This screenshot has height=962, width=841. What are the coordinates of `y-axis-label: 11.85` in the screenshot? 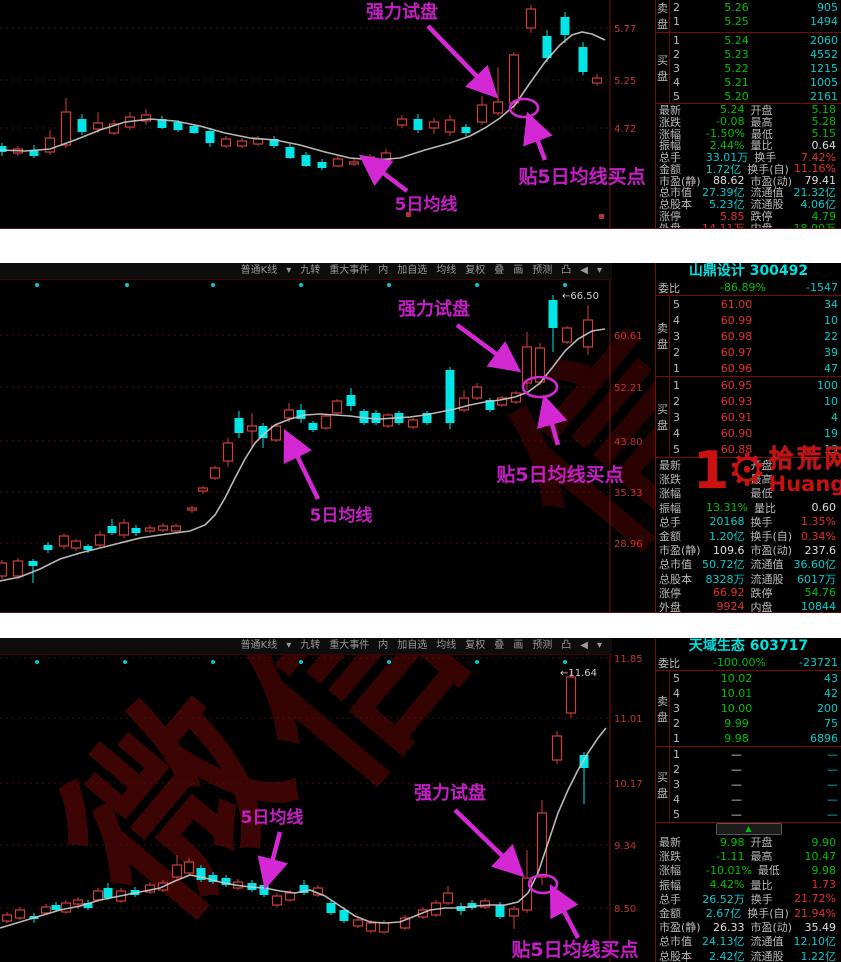 It's located at (628, 659).